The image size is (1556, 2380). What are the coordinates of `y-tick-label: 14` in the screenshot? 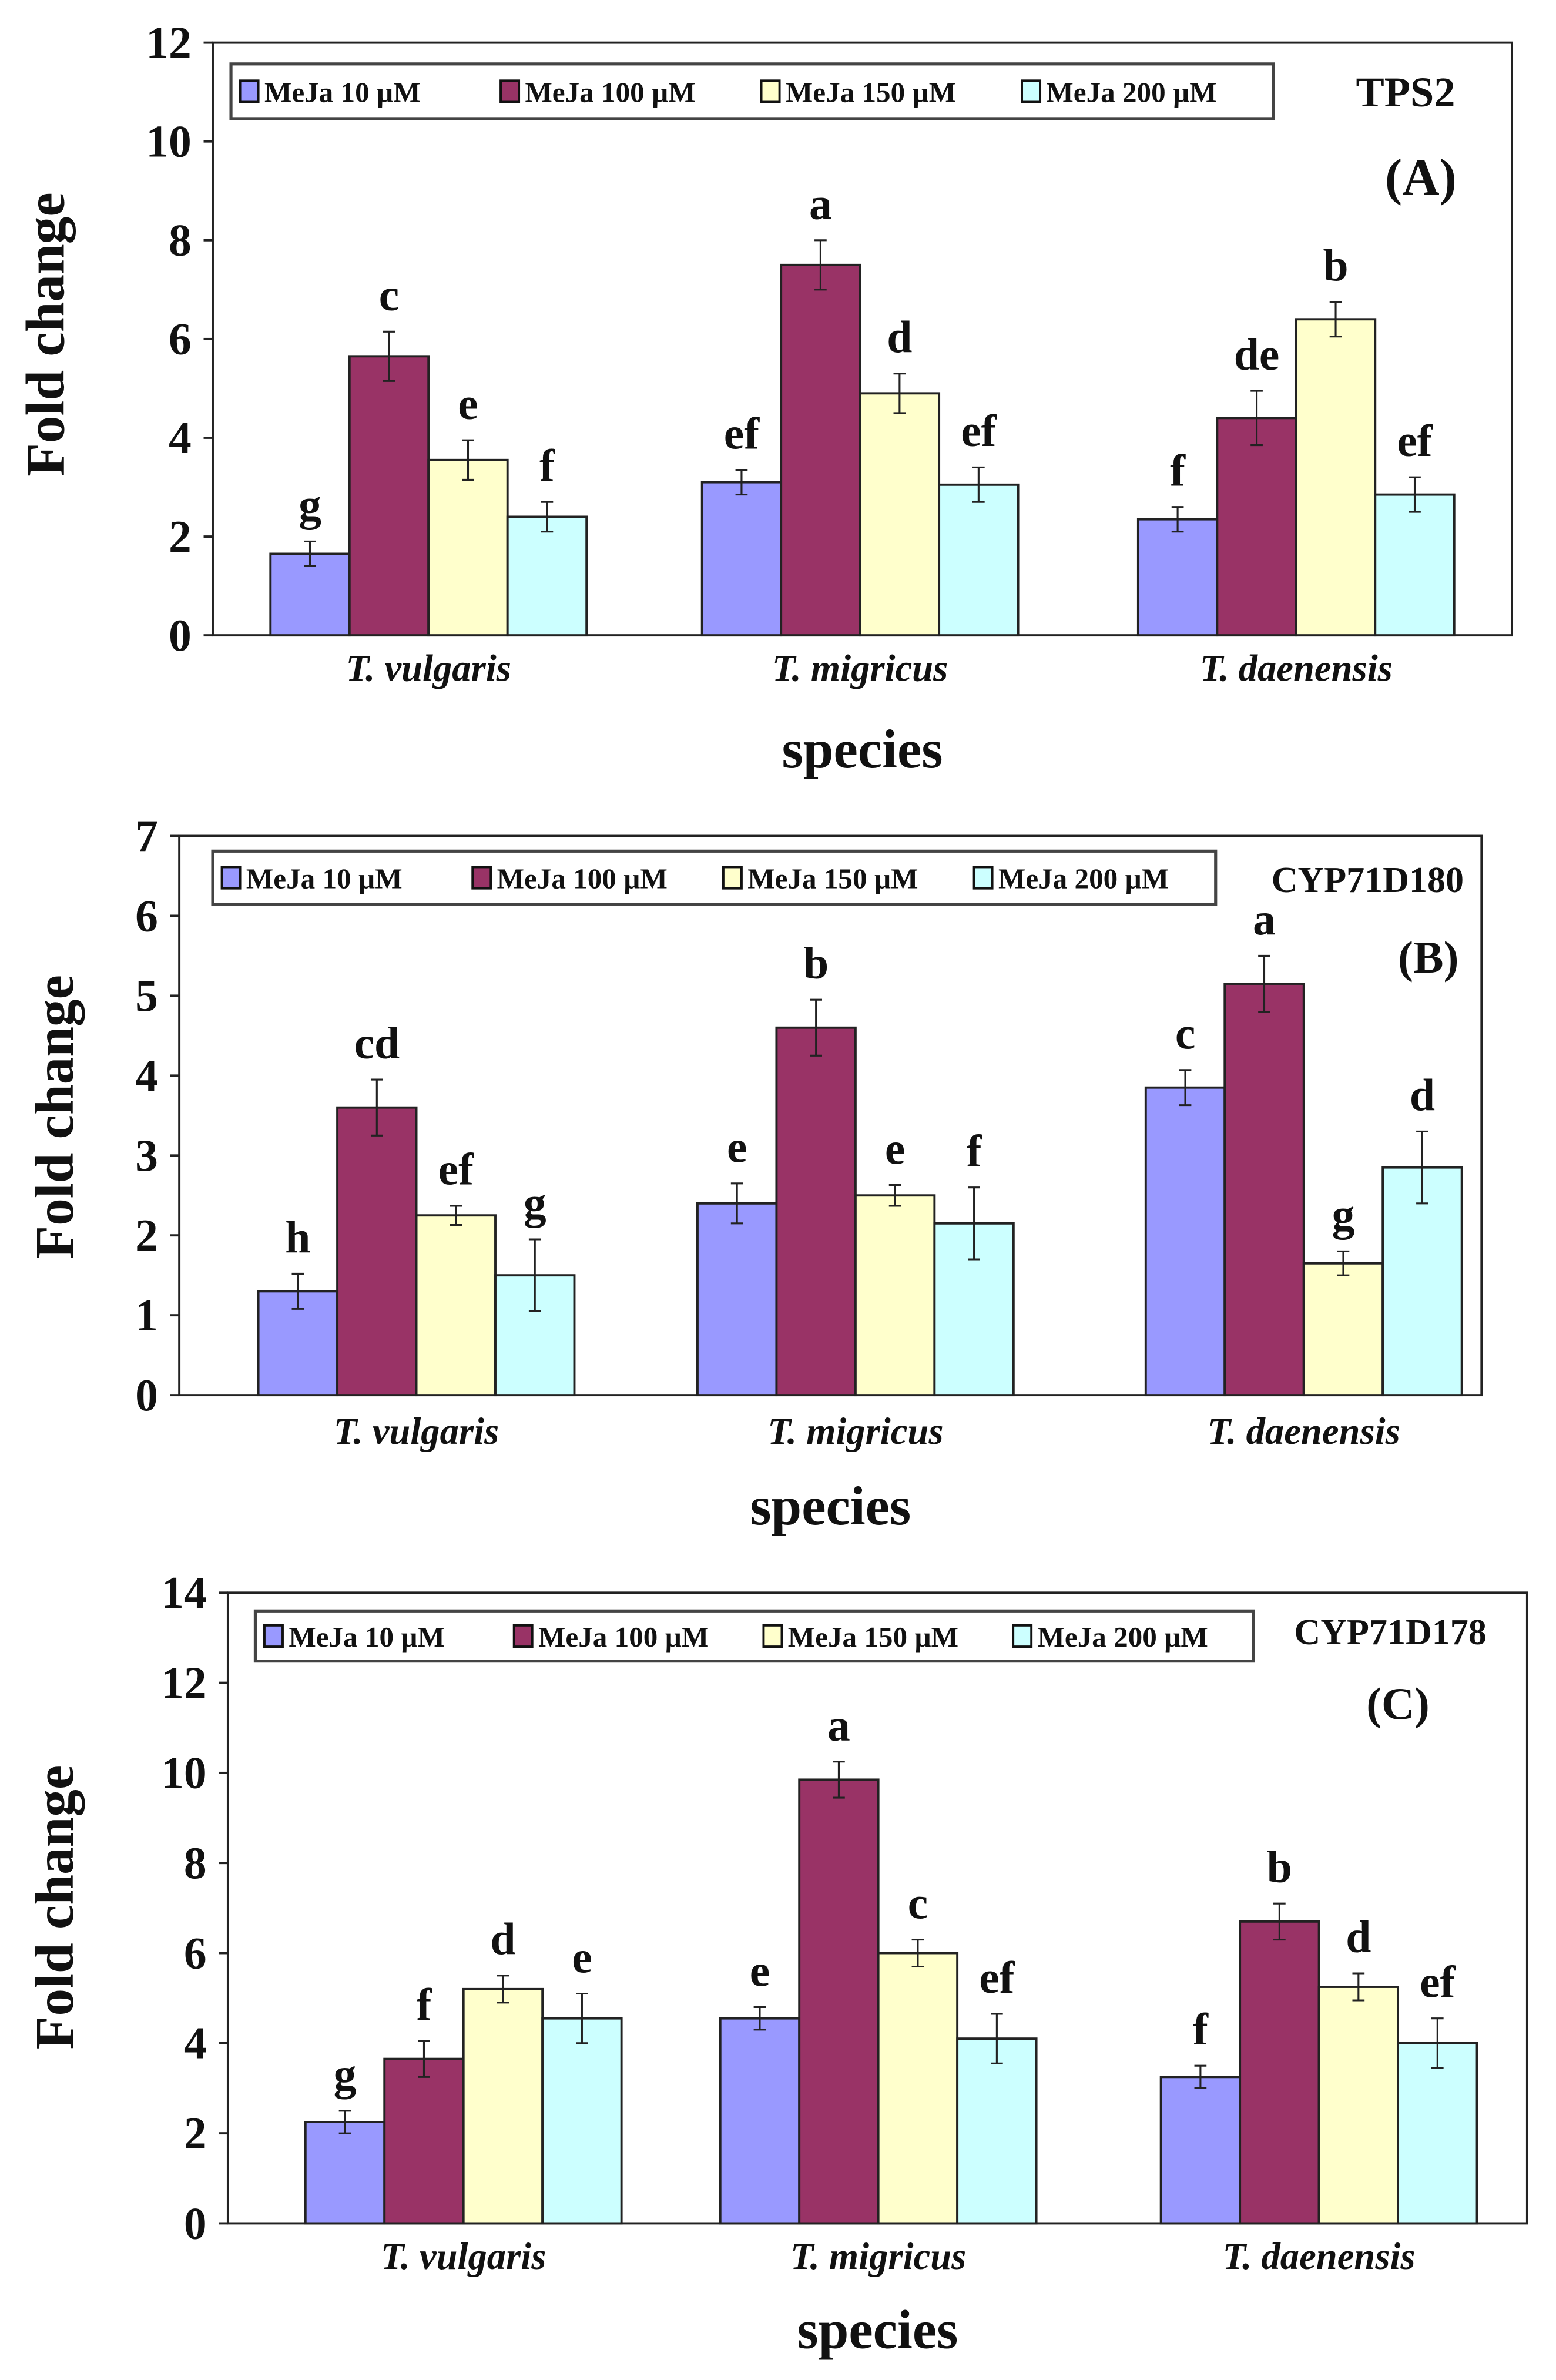 It's located at (184, 1592).